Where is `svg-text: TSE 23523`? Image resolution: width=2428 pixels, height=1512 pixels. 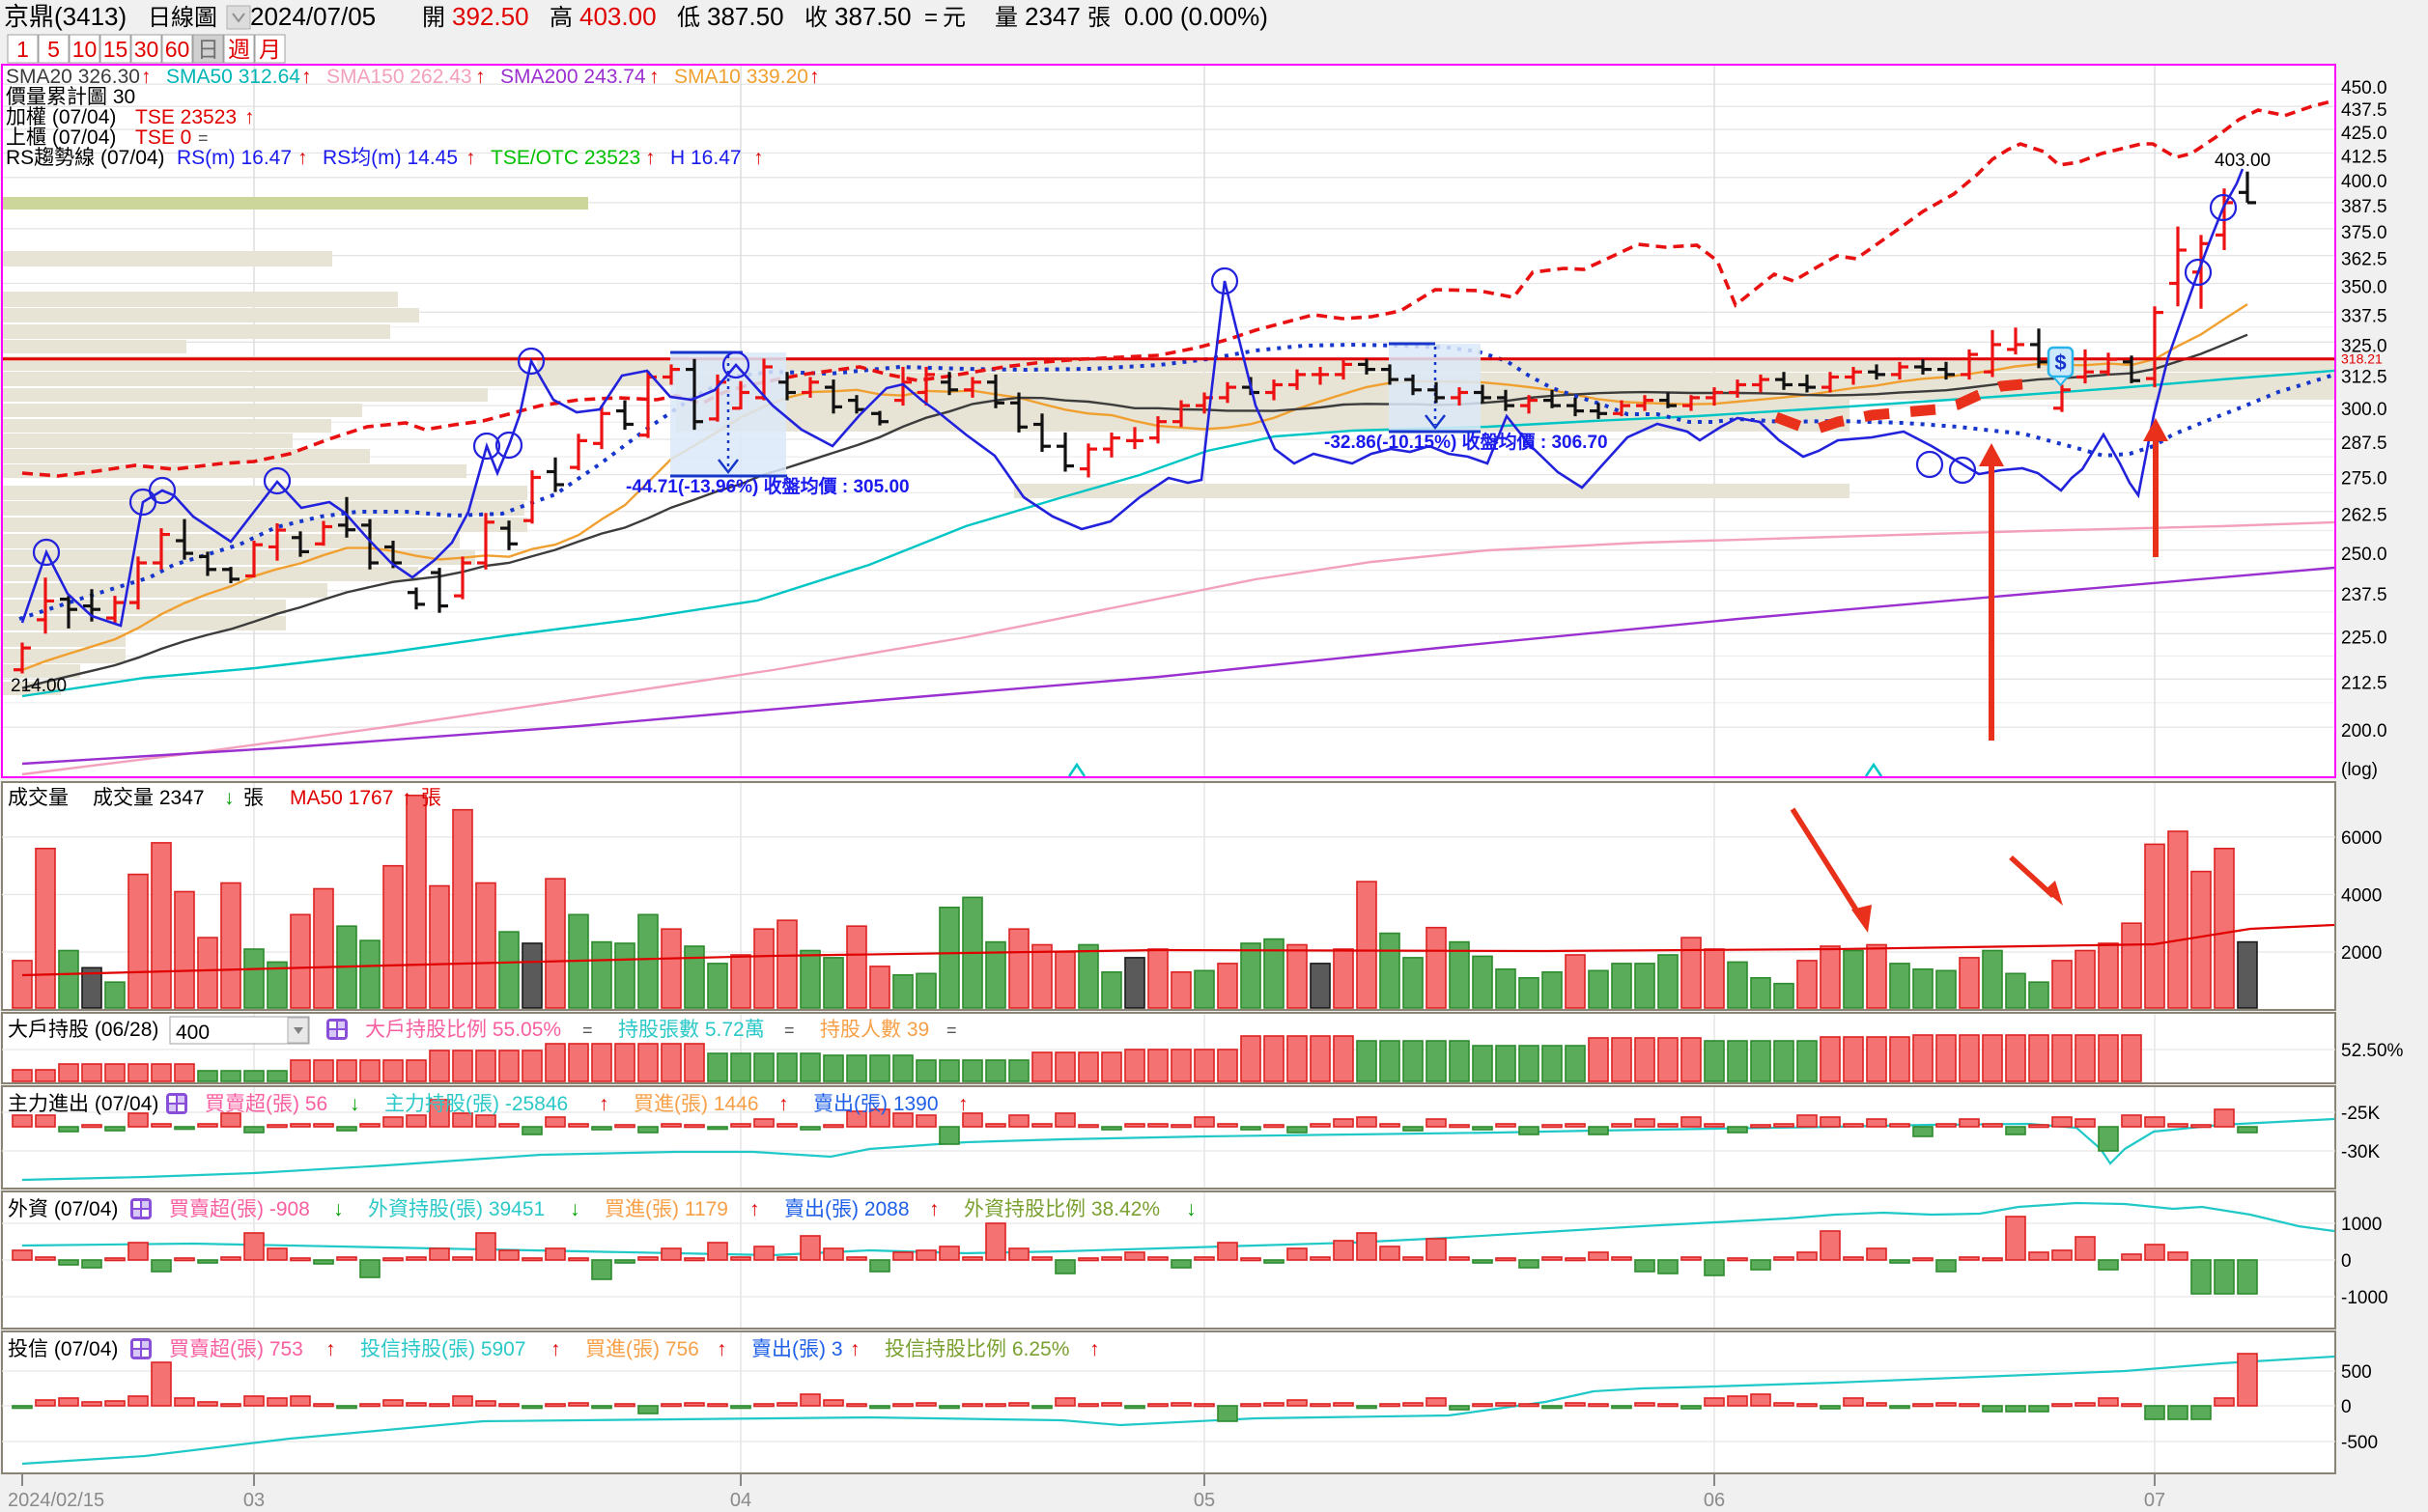
svg-text: TSE 23523 is located at coordinates (186, 117).